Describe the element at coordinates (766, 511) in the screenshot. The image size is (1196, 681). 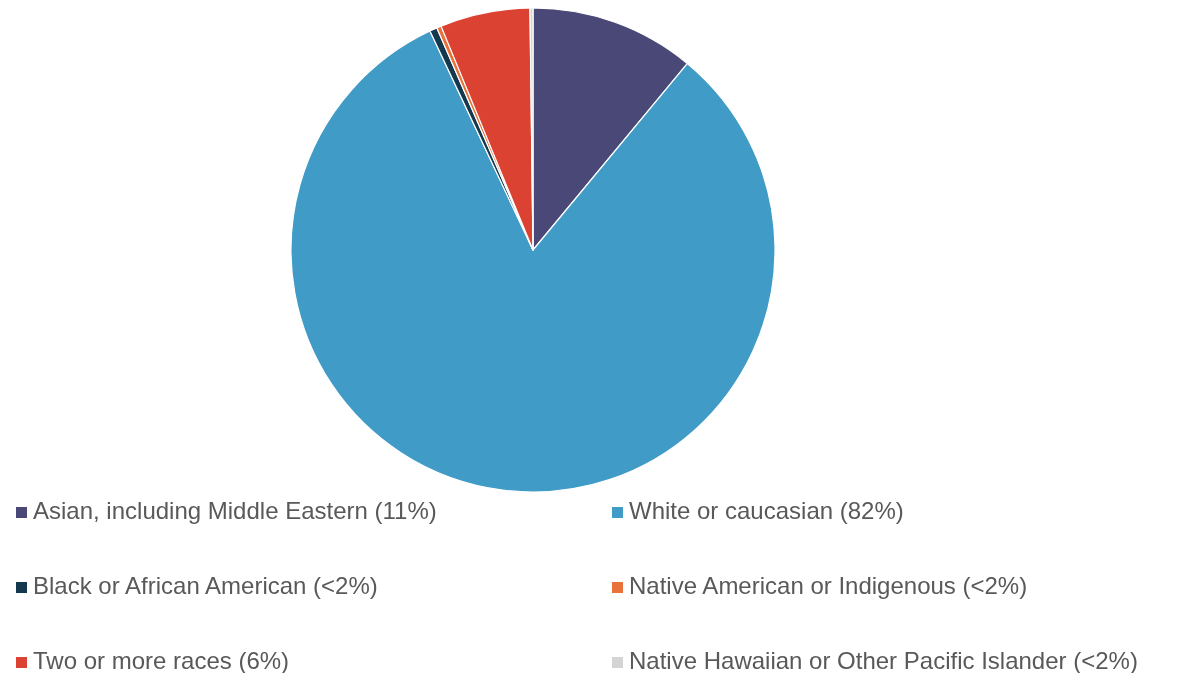
I see `legend-label: White or caucasian (82%)` at that location.